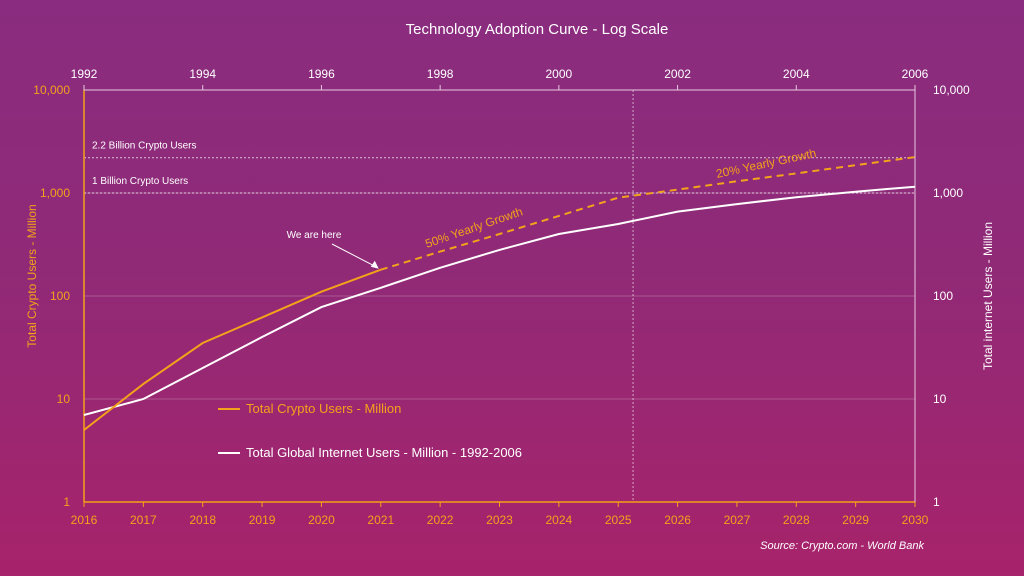 The height and width of the screenshot is (576, 1024). I want to click on left-tick-label: 1,000, so click(55, 193).